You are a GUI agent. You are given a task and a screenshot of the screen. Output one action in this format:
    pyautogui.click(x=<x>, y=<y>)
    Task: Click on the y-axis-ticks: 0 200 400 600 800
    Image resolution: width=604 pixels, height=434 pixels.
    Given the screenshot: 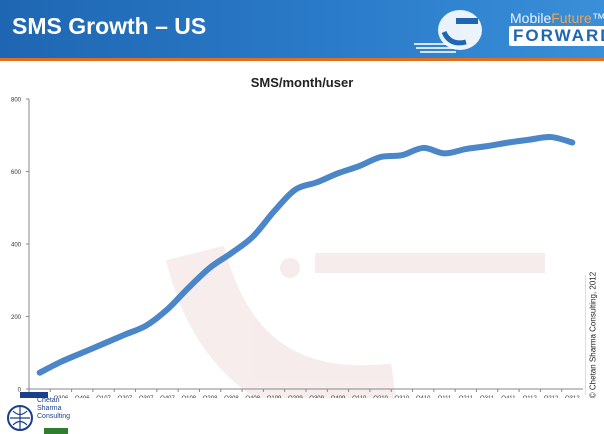 What is the action you would take?
    pyautogui.click(x=20, y=246)
    